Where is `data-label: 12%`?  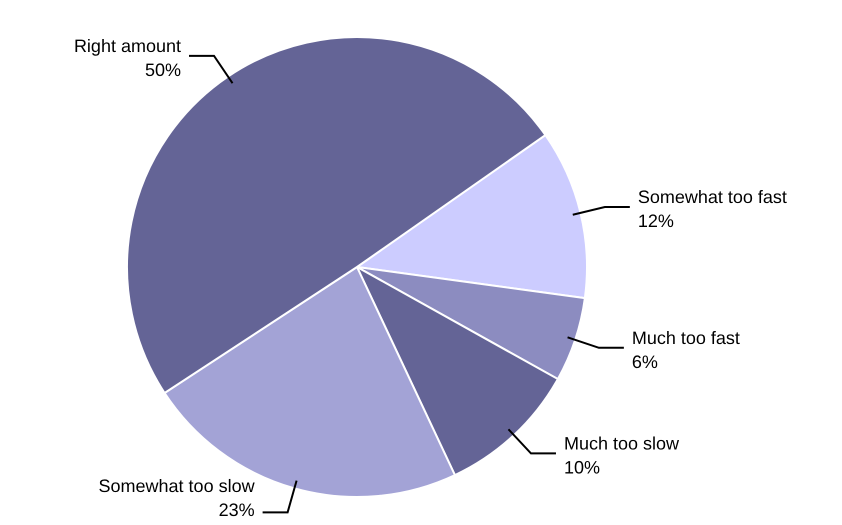
data-label: 12% is located at coordinates (656, 220).